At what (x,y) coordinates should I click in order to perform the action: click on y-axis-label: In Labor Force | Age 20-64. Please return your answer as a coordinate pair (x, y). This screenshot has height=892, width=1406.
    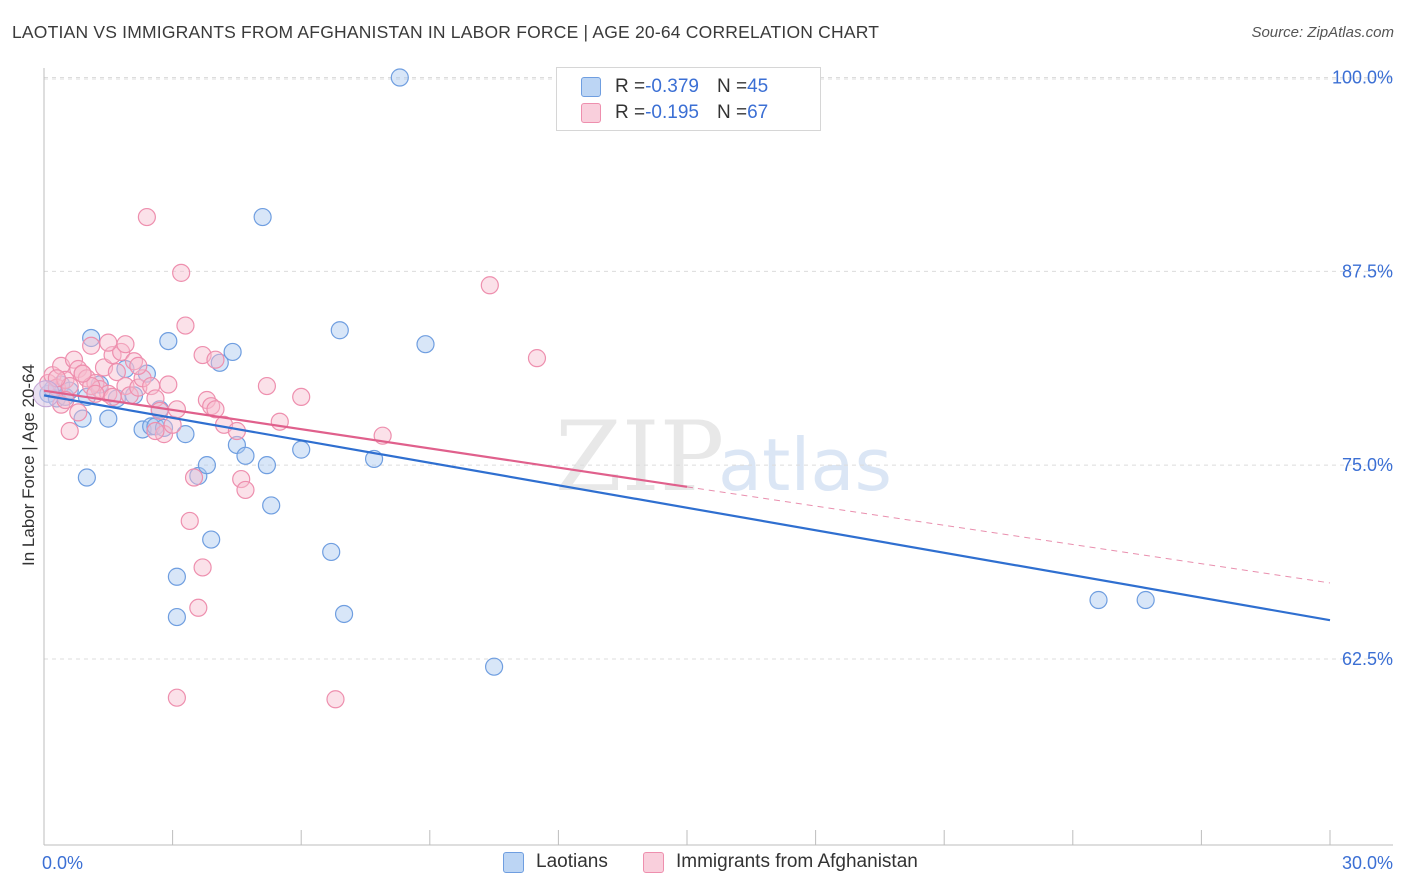
    Looking at the image, I should click on (28, 465).